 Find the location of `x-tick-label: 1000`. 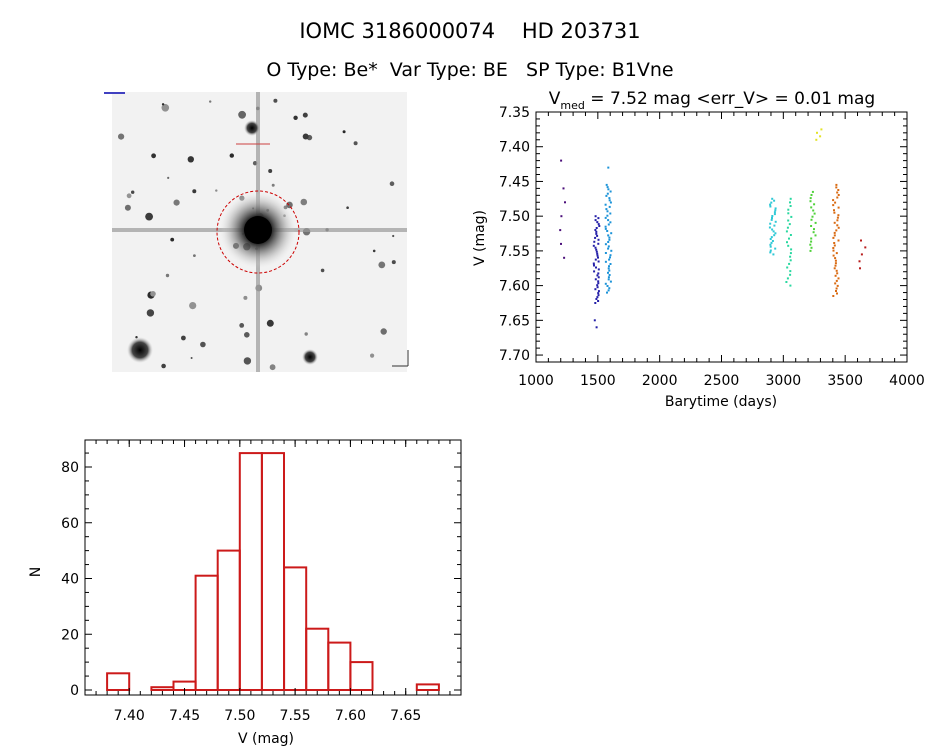

x-tick-label: 1000 is located at coordinates (536, 381).